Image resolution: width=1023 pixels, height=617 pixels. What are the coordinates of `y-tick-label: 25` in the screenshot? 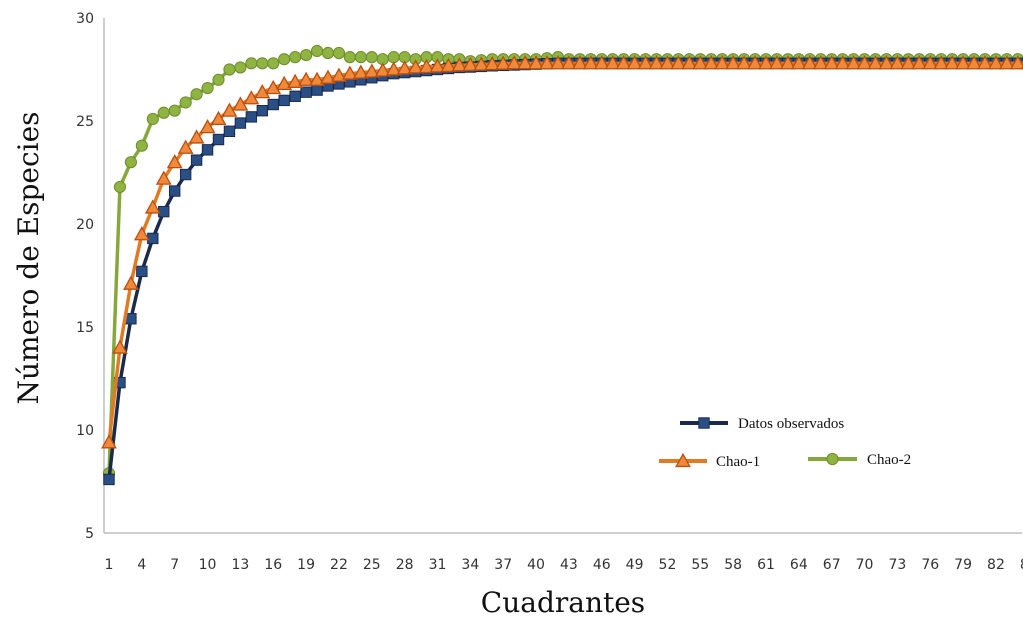 It's located at (85, 122).